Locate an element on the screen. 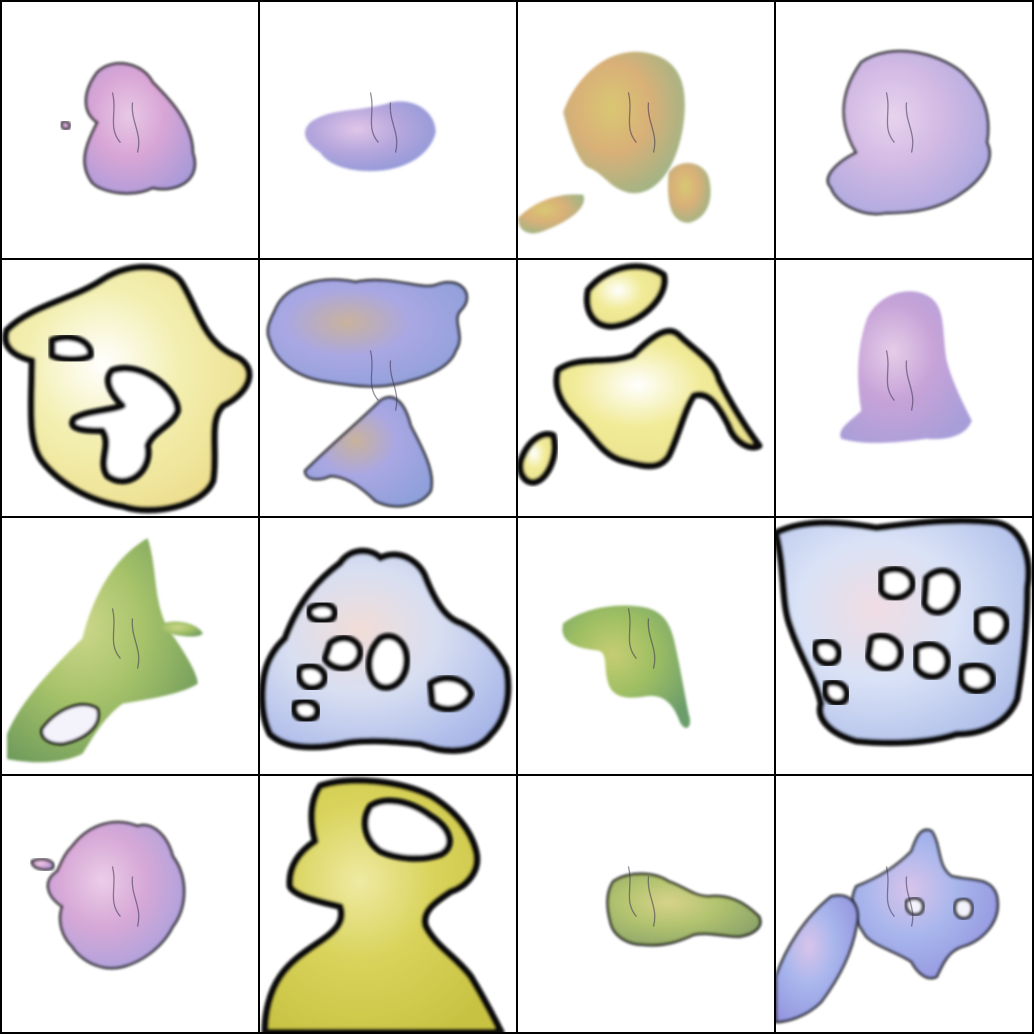 This screenshot has height=1034, width=1034. grid-tile-r3c1 is located at coordinates (130, 646).